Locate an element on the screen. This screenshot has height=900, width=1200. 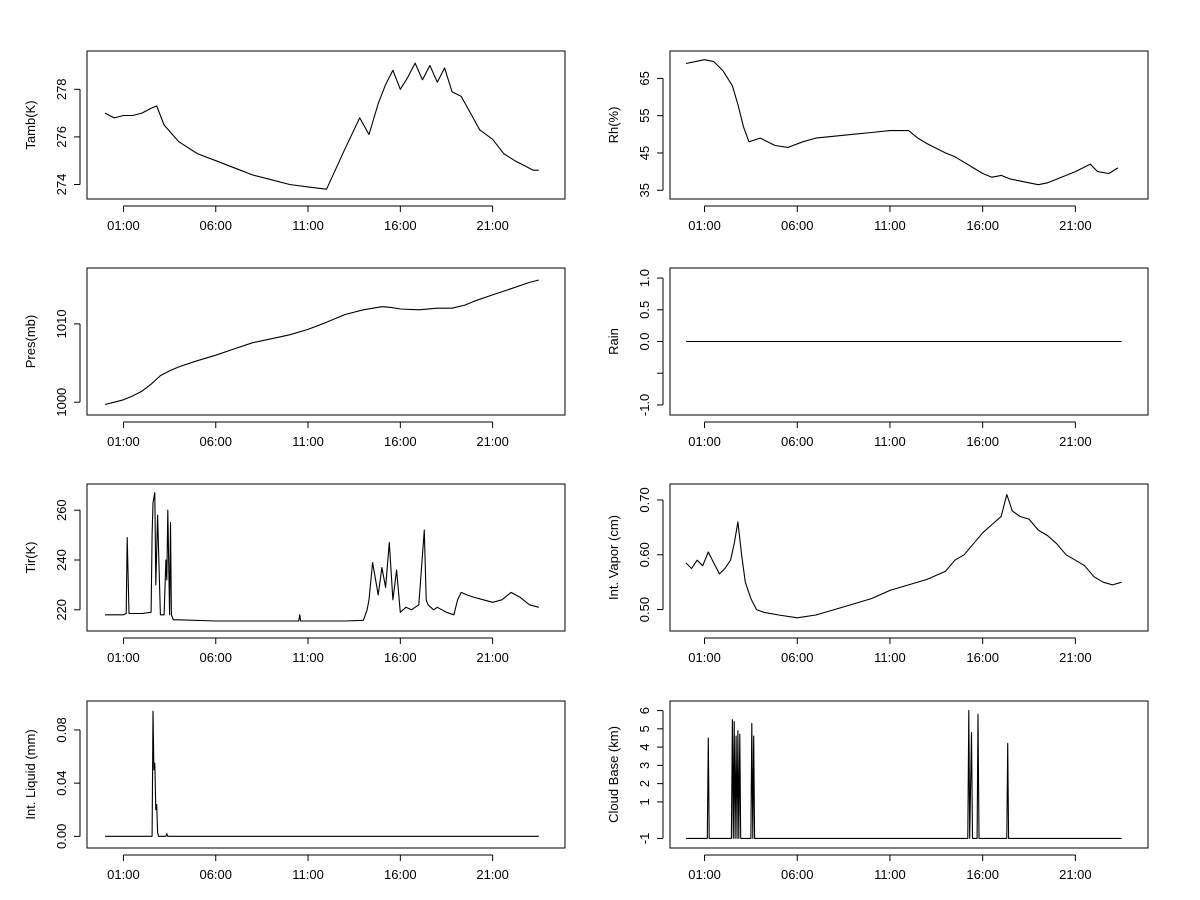
y-tick-label: 0.00 is located at coordinates (61, 836).